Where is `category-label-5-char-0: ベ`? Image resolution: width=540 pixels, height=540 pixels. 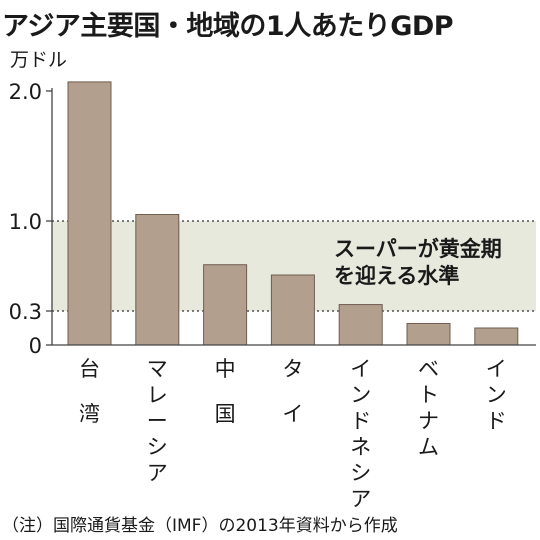 category-label-5-char-0: ベ is located at coordinates (428, 369).